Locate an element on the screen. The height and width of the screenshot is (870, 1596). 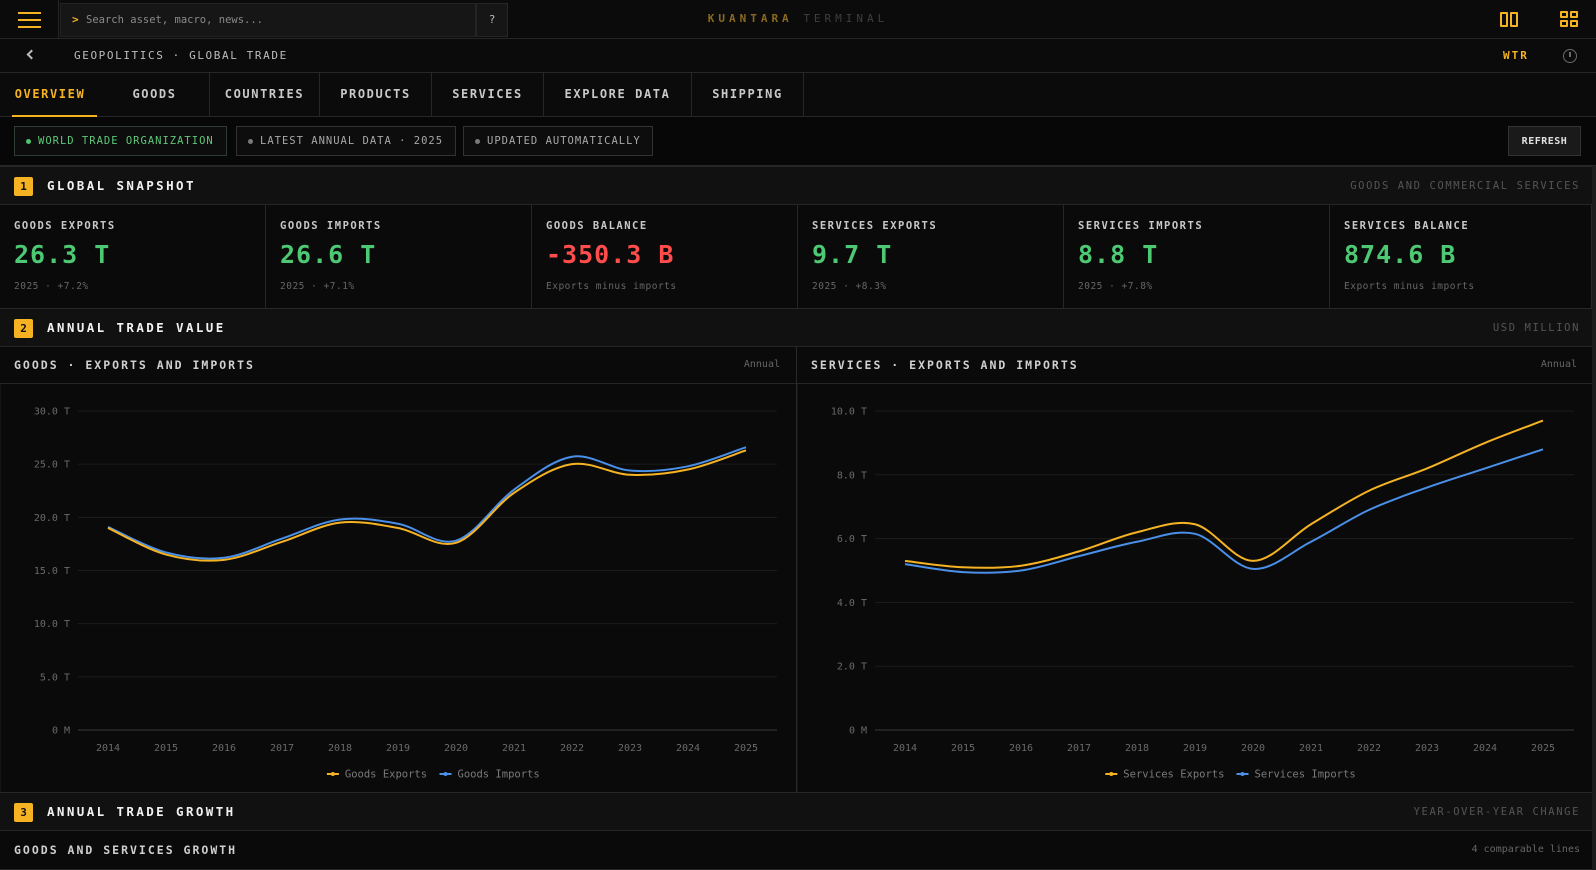
x-tick-label: 2024 is located at coordinates (688, 748).